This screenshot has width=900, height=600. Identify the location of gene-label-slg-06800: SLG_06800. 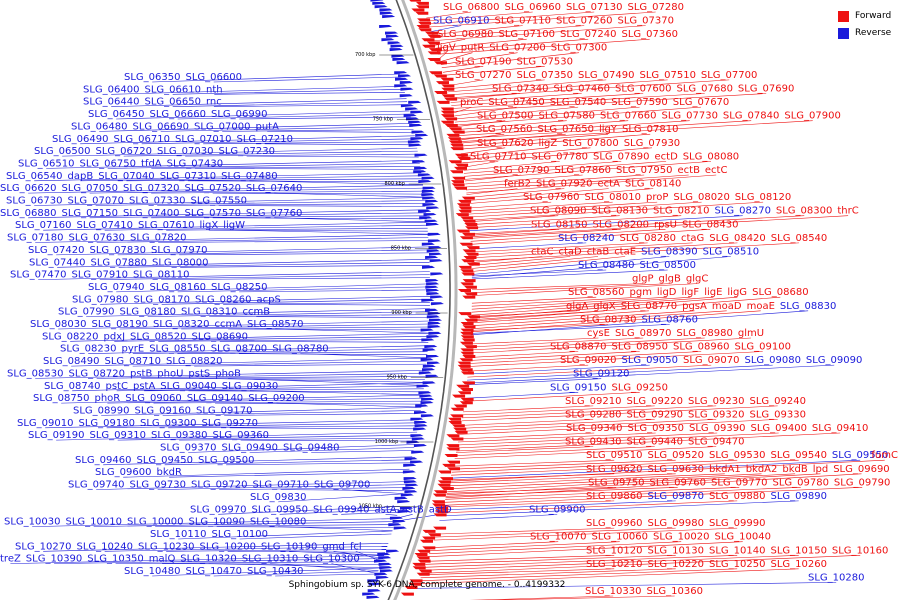
(471, 7).